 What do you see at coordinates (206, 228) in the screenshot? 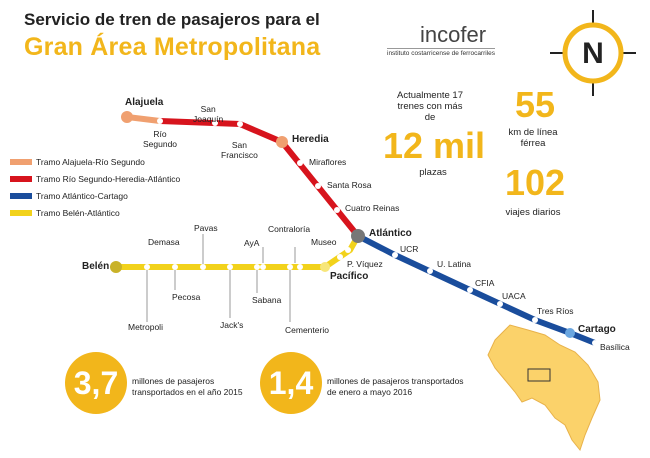
I see `station-label-pavas: Pavas` at bounding box center [206, 228].